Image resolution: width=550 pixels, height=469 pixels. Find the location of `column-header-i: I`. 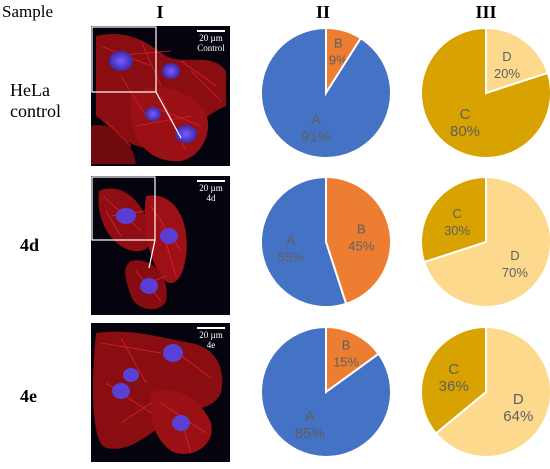

column-header-i: I is located at coordinates (160, 12).